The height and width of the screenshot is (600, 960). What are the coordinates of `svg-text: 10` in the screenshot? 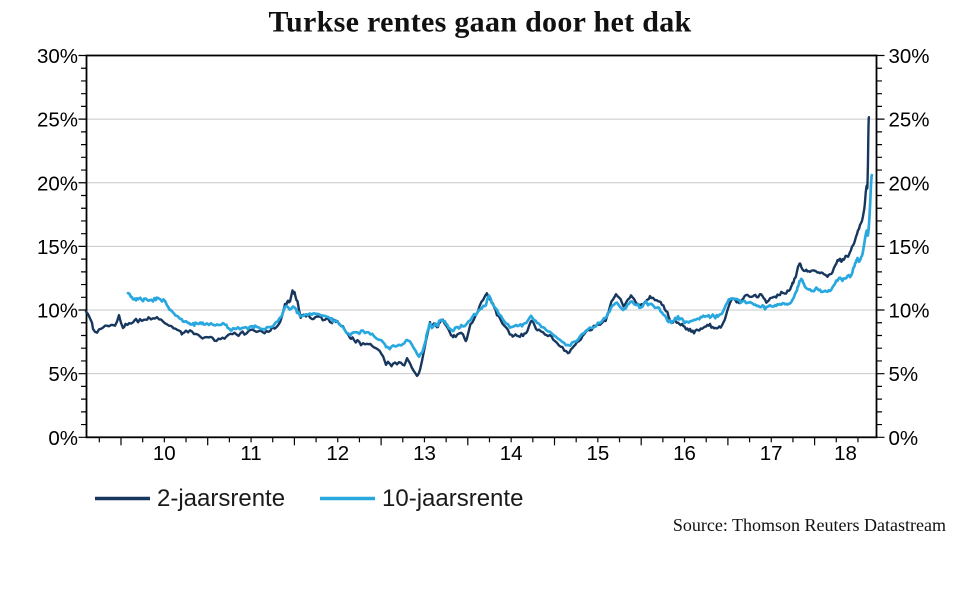 It's located at (164, 453).